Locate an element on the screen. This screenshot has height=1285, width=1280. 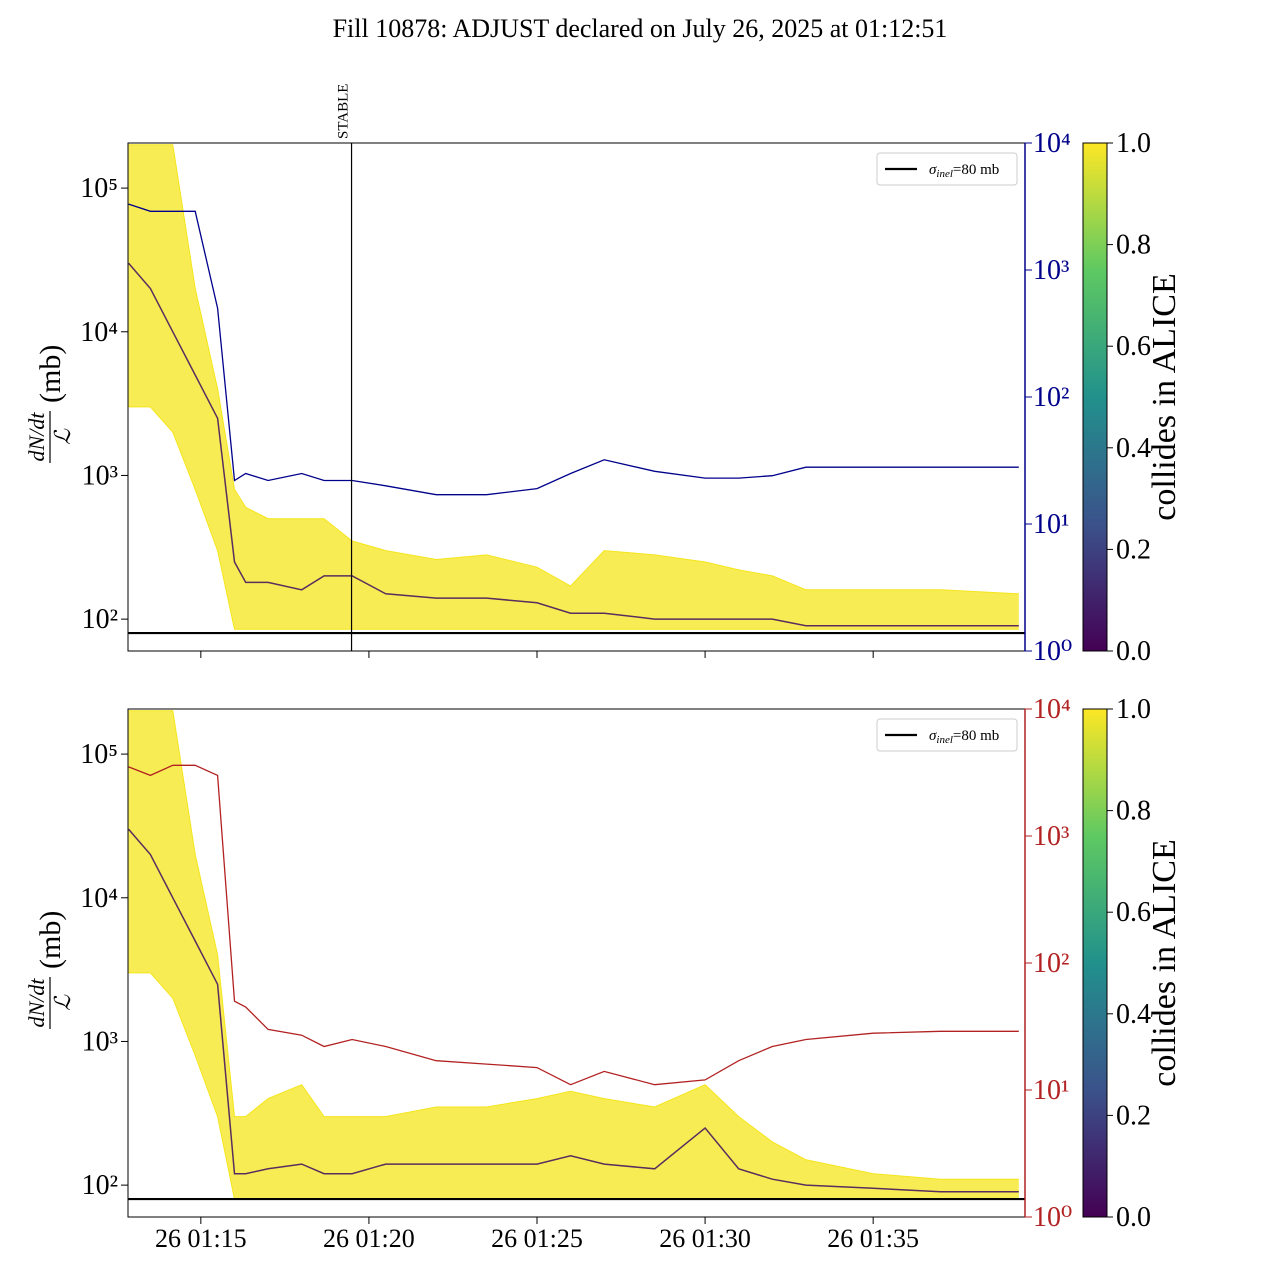
x-tick-label: 26 01:15 is located at coordinates (201, 1238).